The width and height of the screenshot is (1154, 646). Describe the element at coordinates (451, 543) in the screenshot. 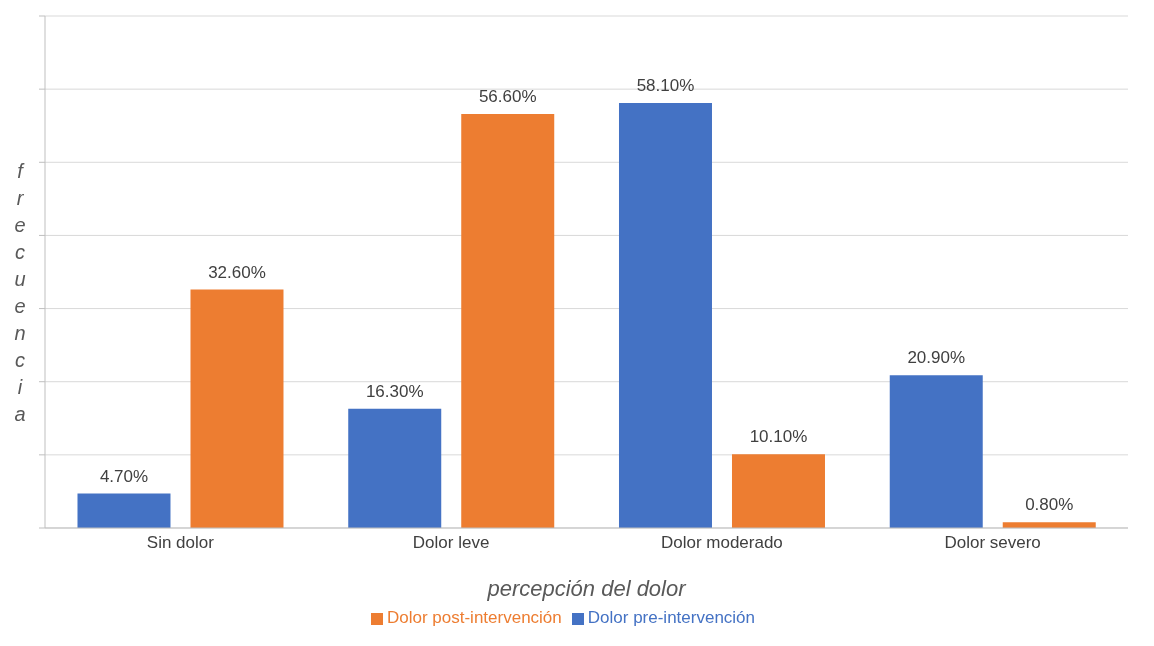

I see `x-tick-label: Dolor leve` at that location.